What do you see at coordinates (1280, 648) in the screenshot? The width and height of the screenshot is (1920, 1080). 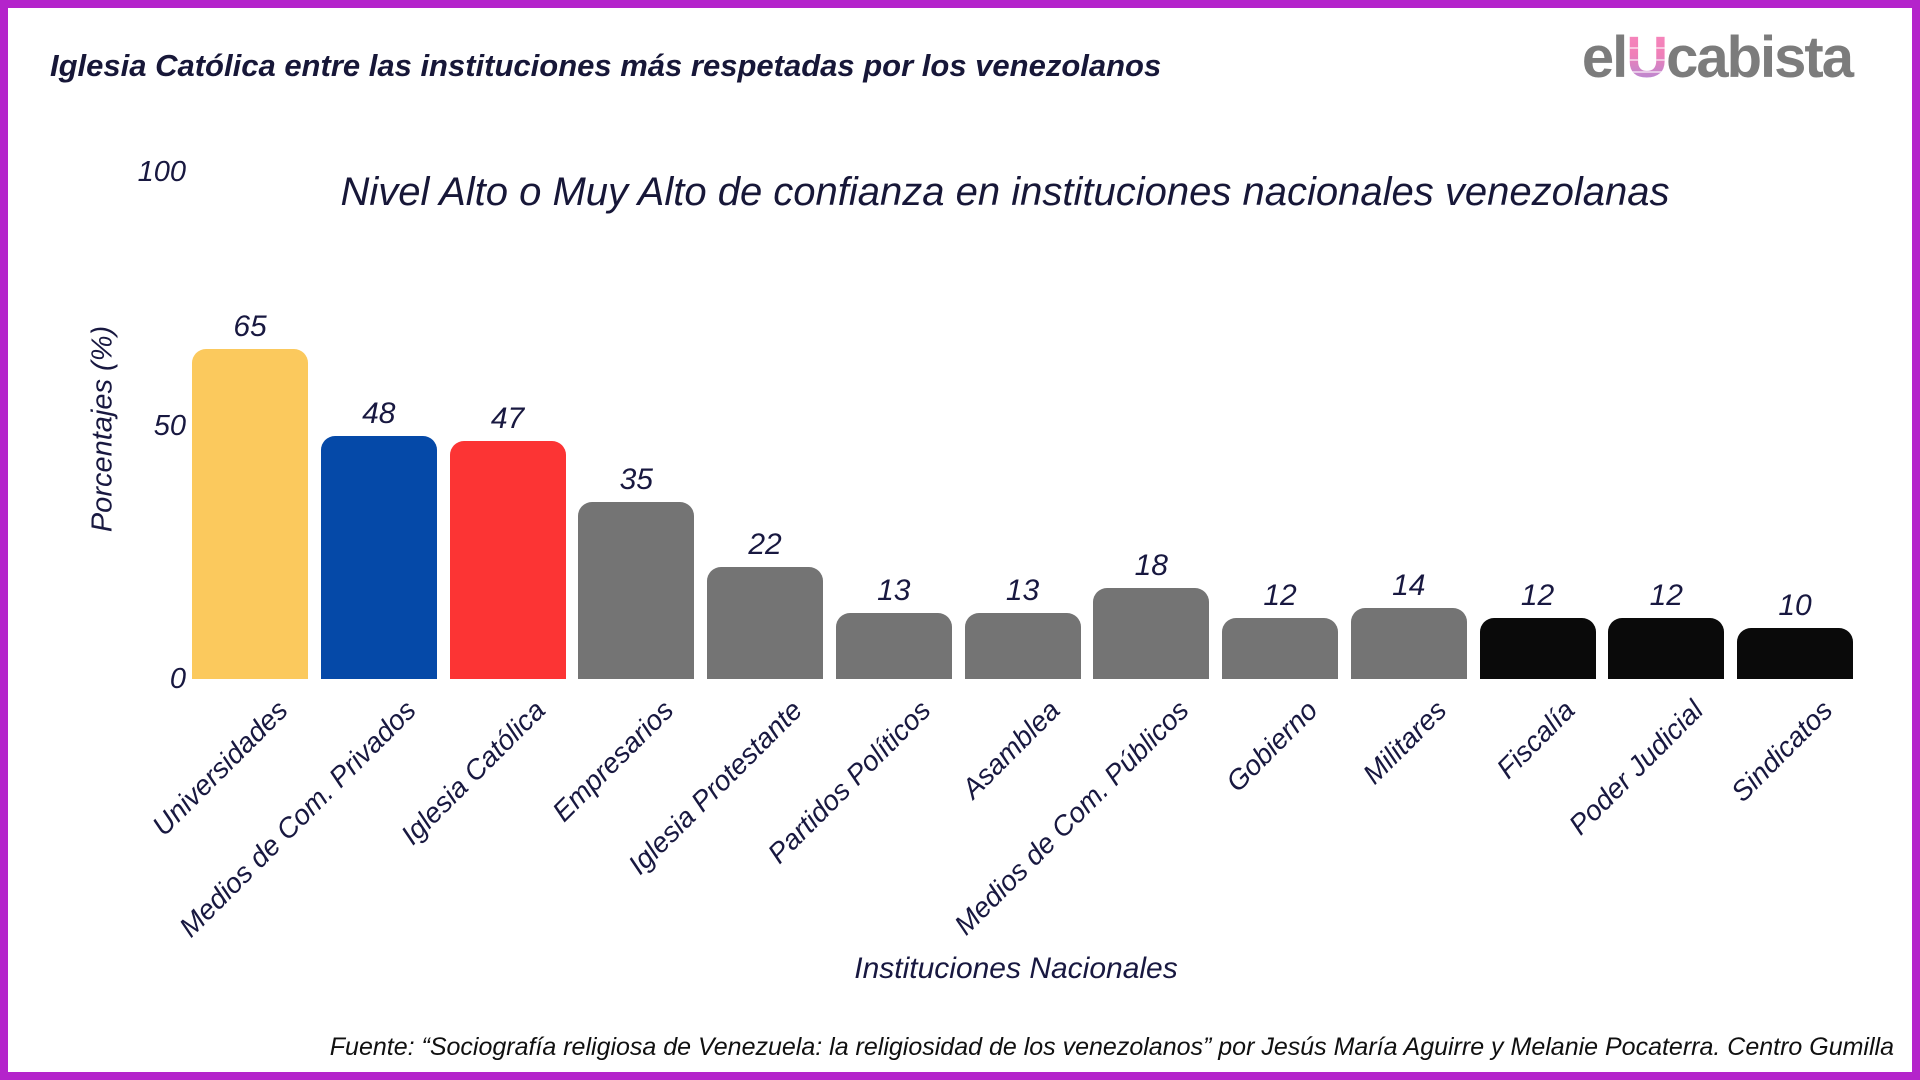 I see `bar-gobierno` at bounding box center [1280, 648].